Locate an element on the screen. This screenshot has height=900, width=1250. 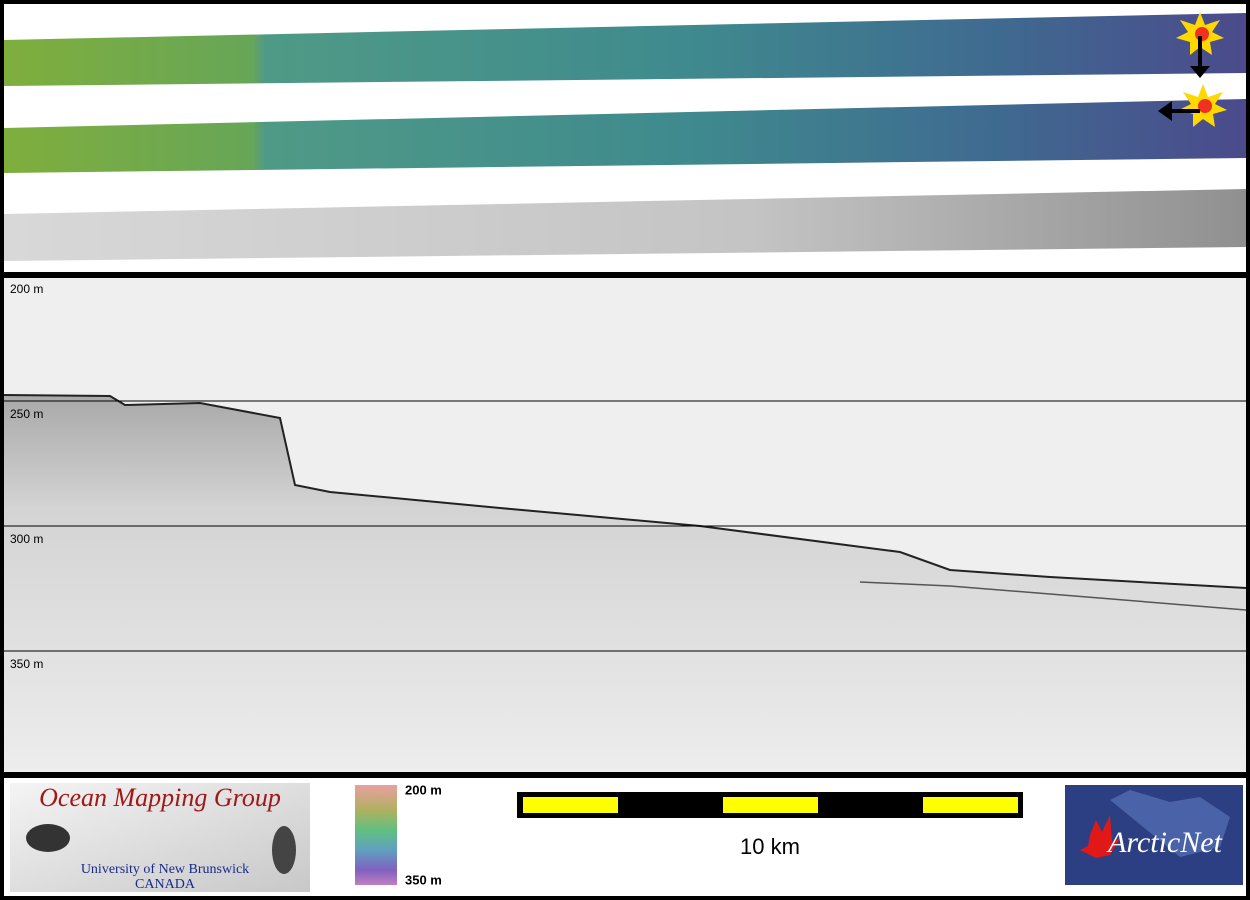
color-scale-label: 200 m is located at coordinates (423, 789).